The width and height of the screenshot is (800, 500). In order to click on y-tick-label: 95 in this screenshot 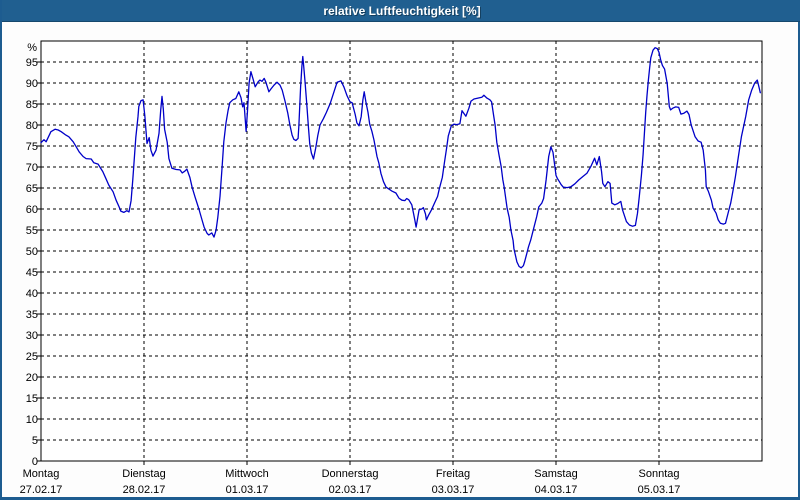, I will do `click(32, 63)`.